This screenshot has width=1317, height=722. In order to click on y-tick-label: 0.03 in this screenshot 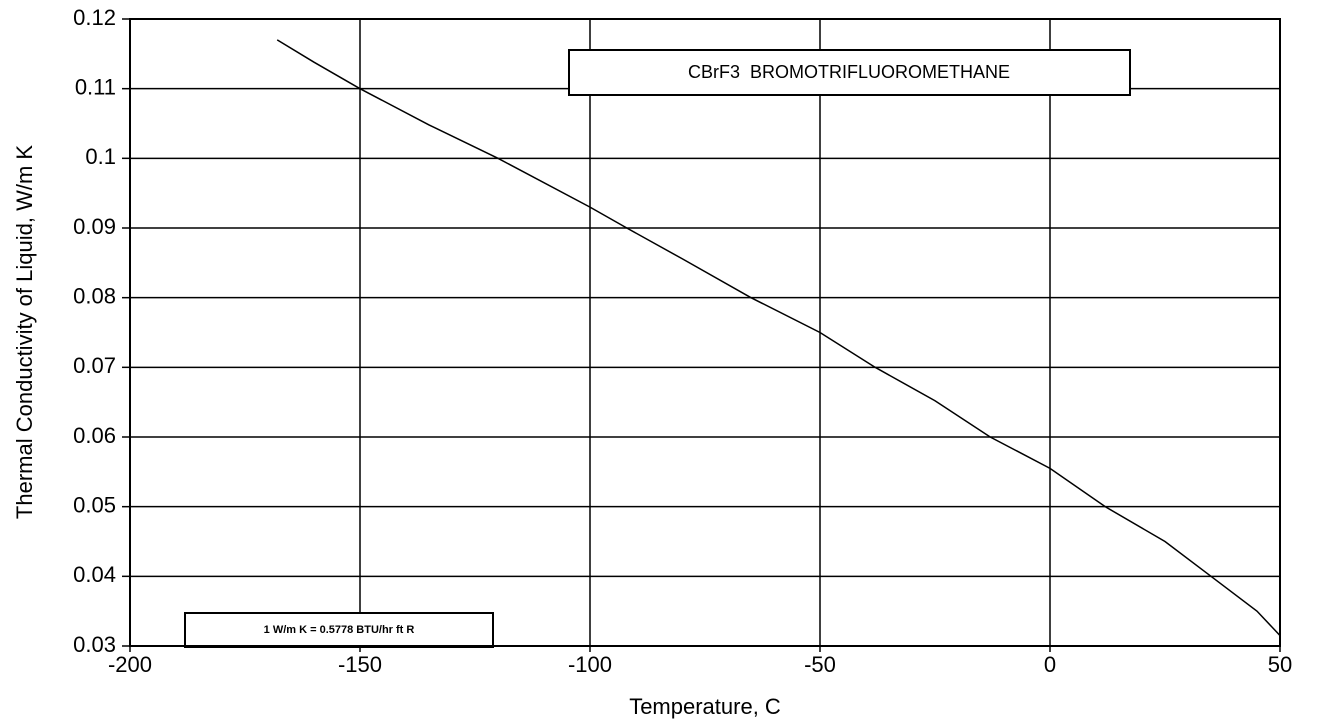, I will do `click(94, 644)`.